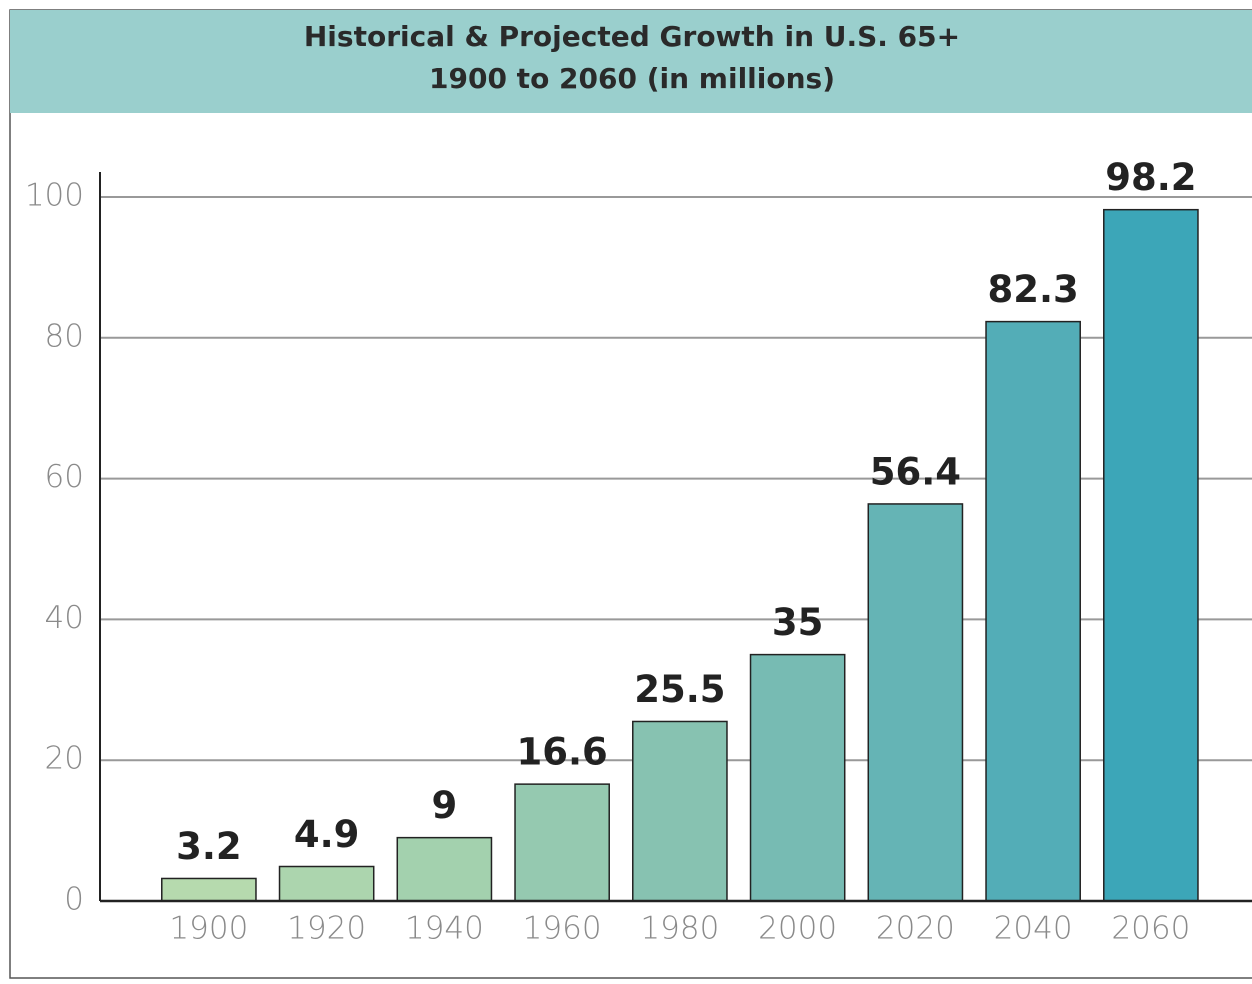  I want to click on y-tick-label: 60, so click(64, 477).